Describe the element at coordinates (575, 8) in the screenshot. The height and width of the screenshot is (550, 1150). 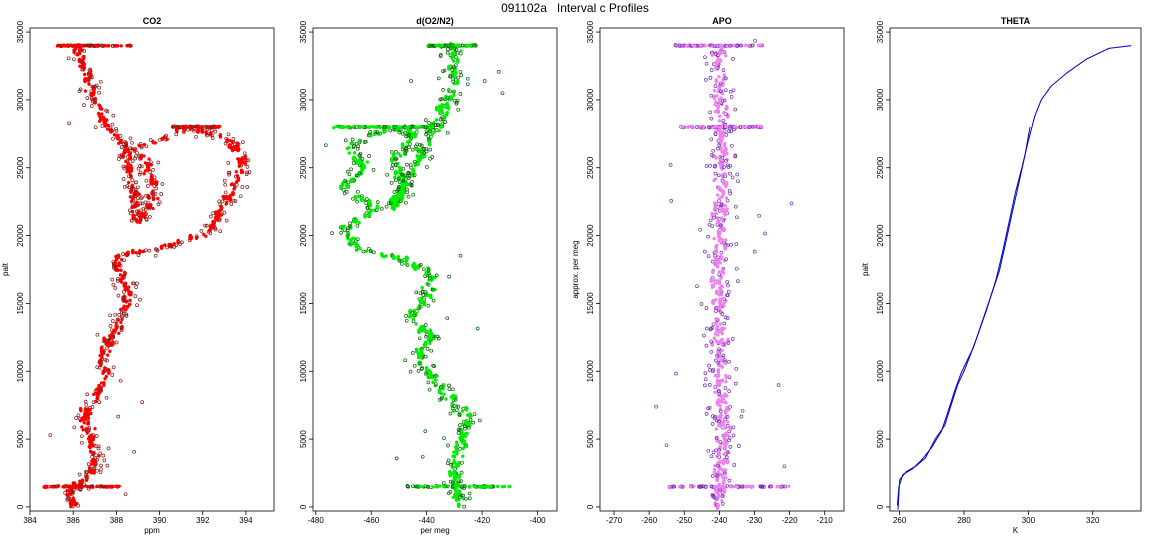
I see `figure-title: 091102a Interval c Profiles` at that location.